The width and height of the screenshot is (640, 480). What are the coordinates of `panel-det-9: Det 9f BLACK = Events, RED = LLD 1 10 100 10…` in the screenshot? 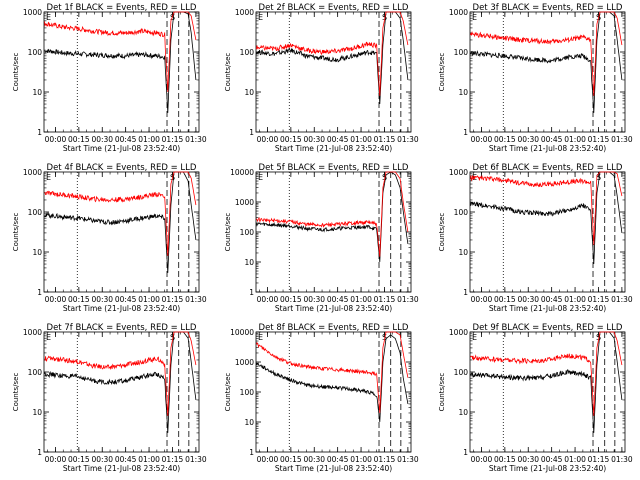 It's located at (535, 398).